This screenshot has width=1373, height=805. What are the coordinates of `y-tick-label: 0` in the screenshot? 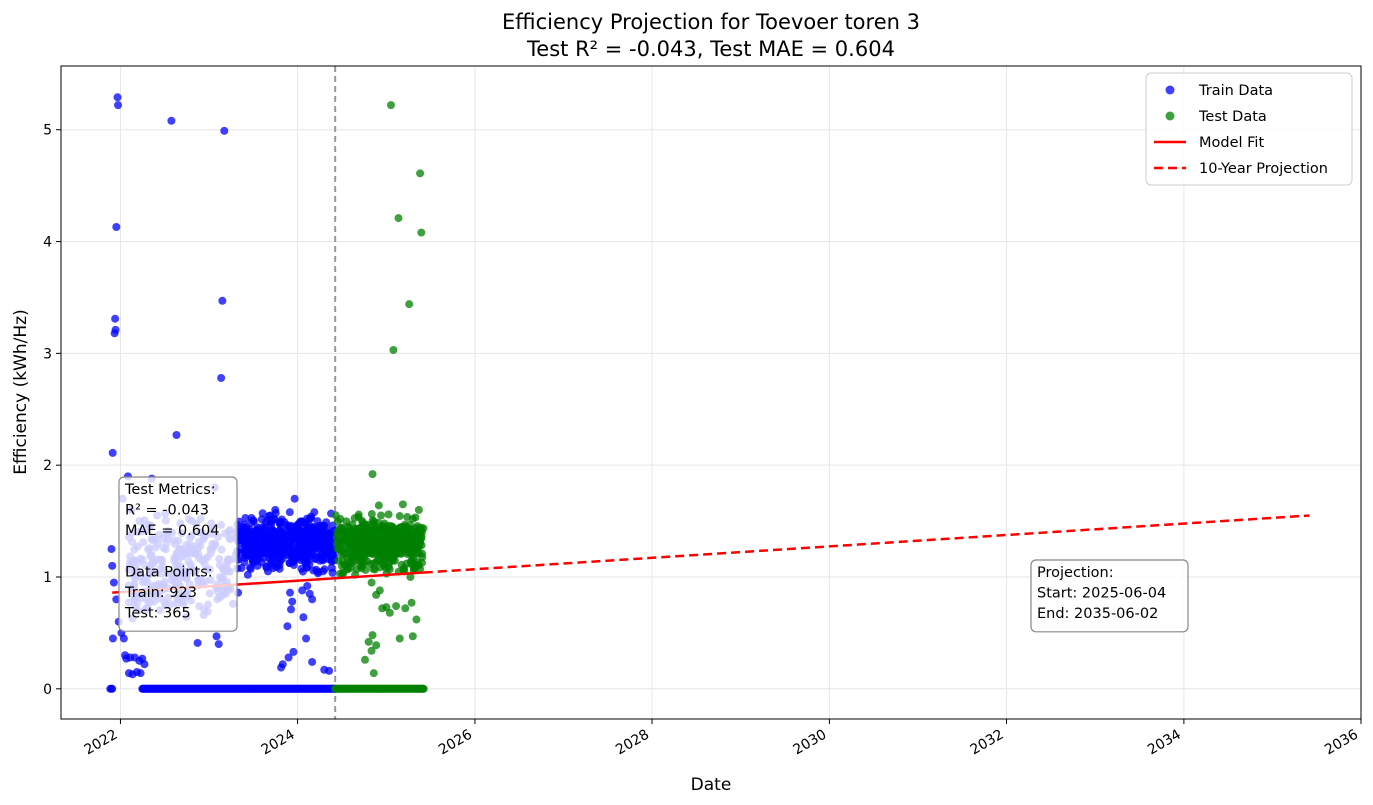 It's located at (47, 690).